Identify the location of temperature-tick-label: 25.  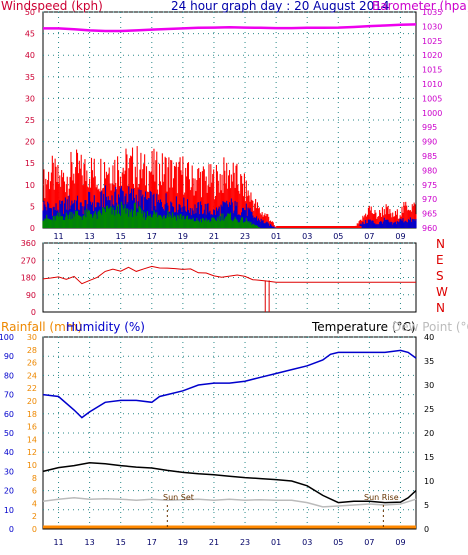
(429, 409).